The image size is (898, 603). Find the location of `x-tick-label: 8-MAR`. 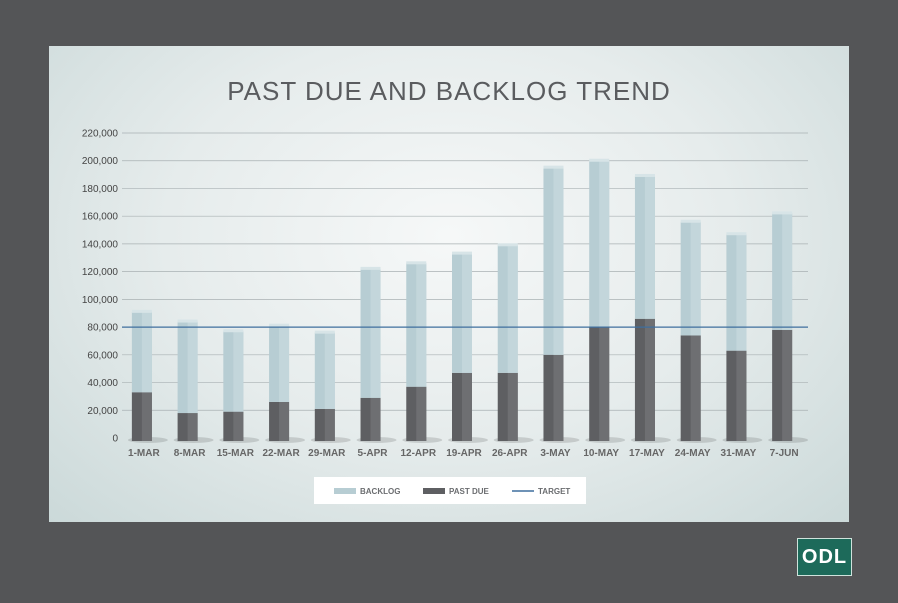

x-tick-label: 8-MAR is located at coordinates (190, 453).